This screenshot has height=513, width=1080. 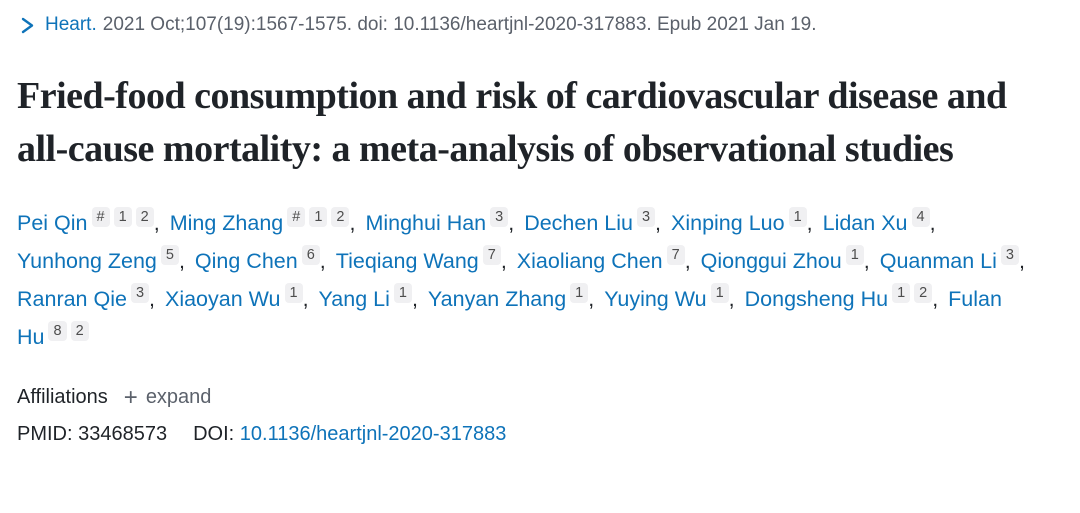 I want to click on author-affiliation-badge: 6, so click(x=310, y=255).